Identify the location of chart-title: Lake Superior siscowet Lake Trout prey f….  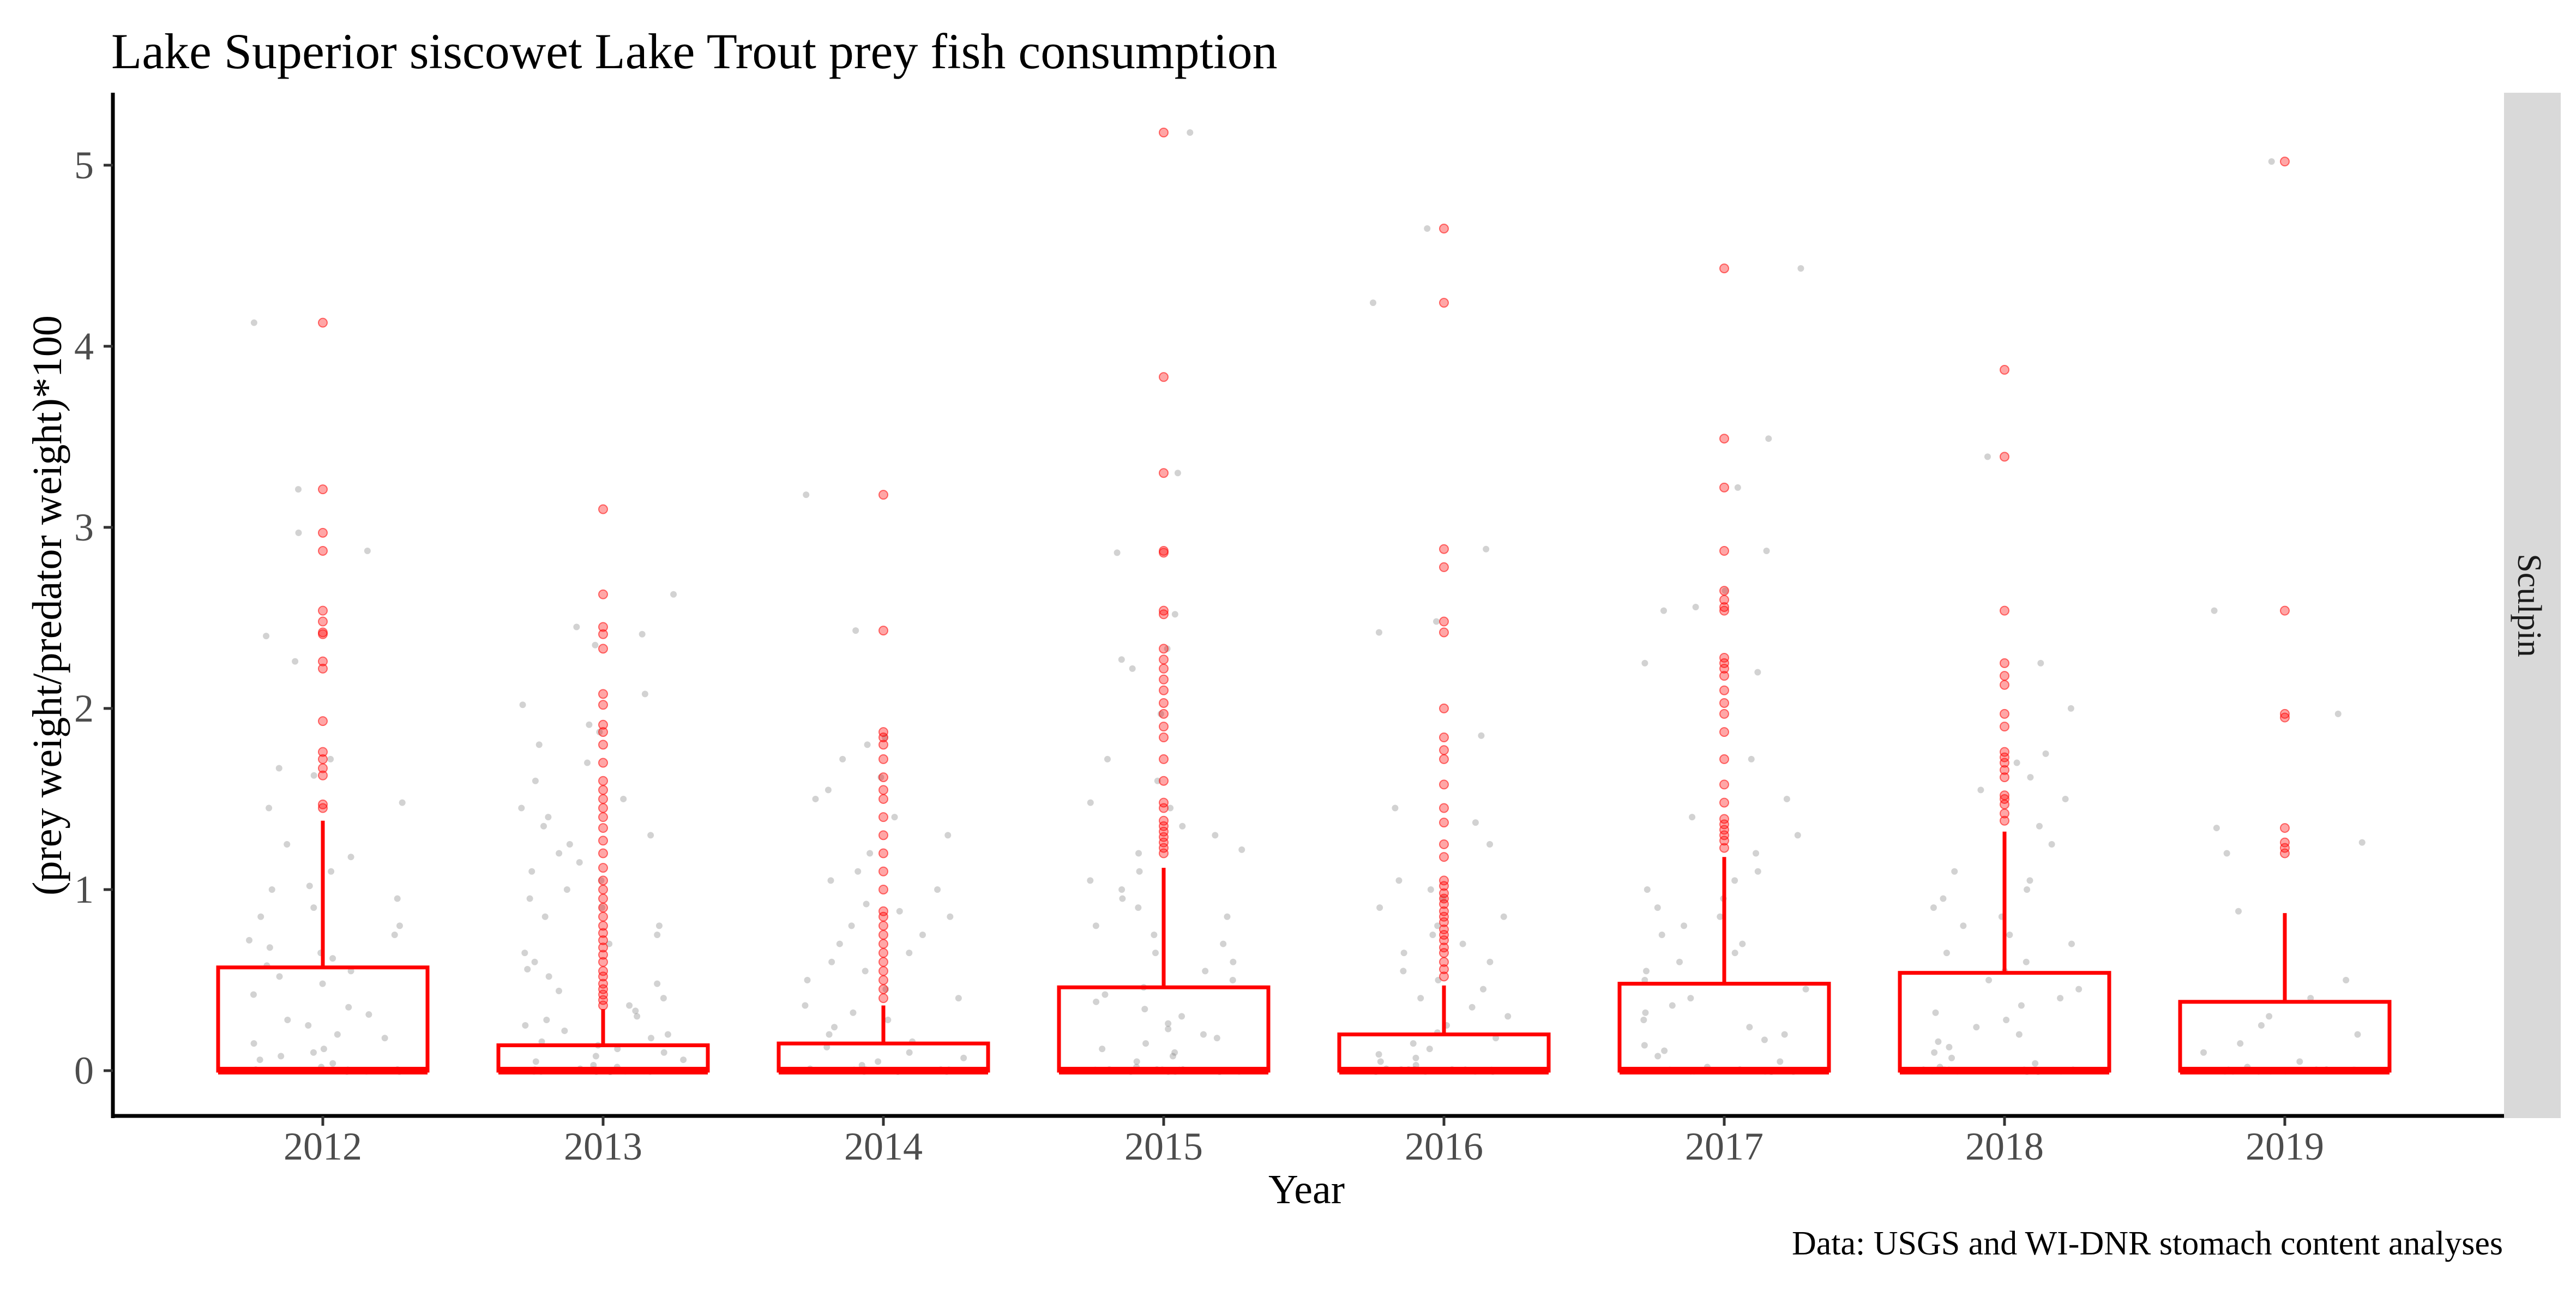
(694, 51).